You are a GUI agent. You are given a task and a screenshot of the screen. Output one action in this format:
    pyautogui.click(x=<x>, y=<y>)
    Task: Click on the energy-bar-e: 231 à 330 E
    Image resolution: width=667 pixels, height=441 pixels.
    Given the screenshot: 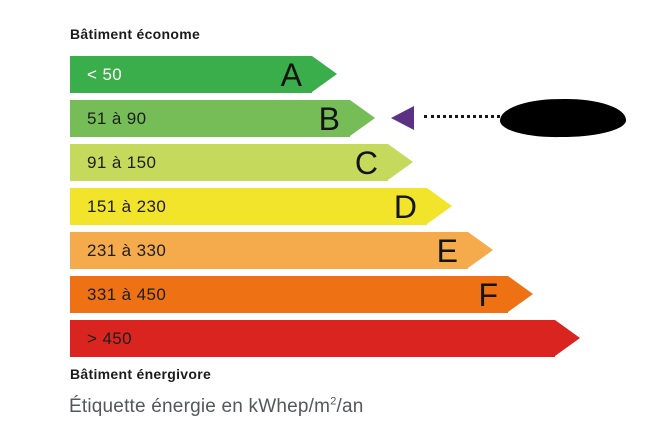 What is the action you would take?
    pyautogui.click(x=281, y=250)
    